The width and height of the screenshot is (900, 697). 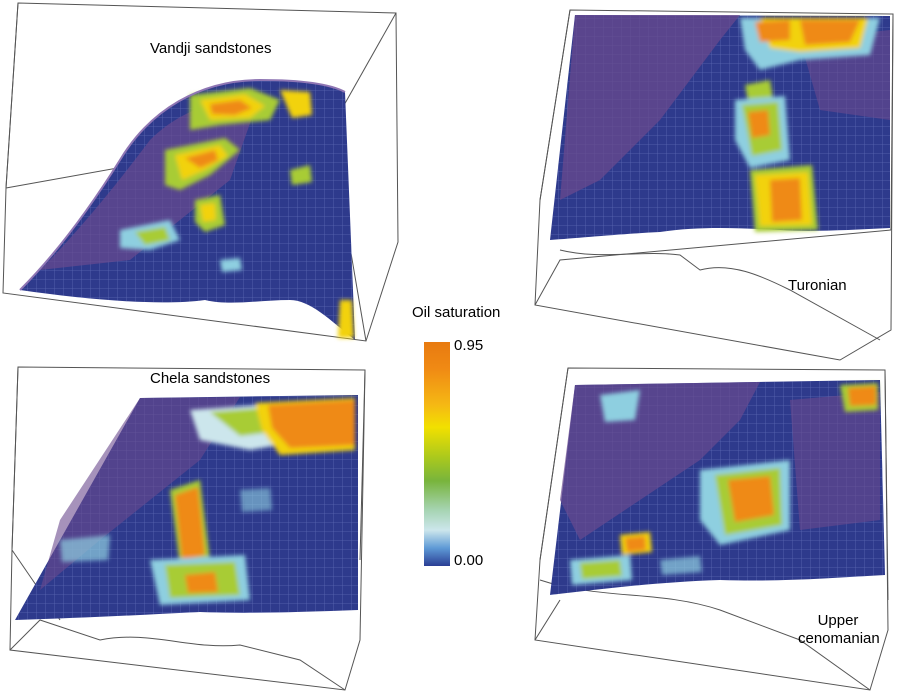 What do you see at coordinates (456, 312) in the screenshot?
I see `colorbar-title: Oil saturation` at bounding box center [456, 312].